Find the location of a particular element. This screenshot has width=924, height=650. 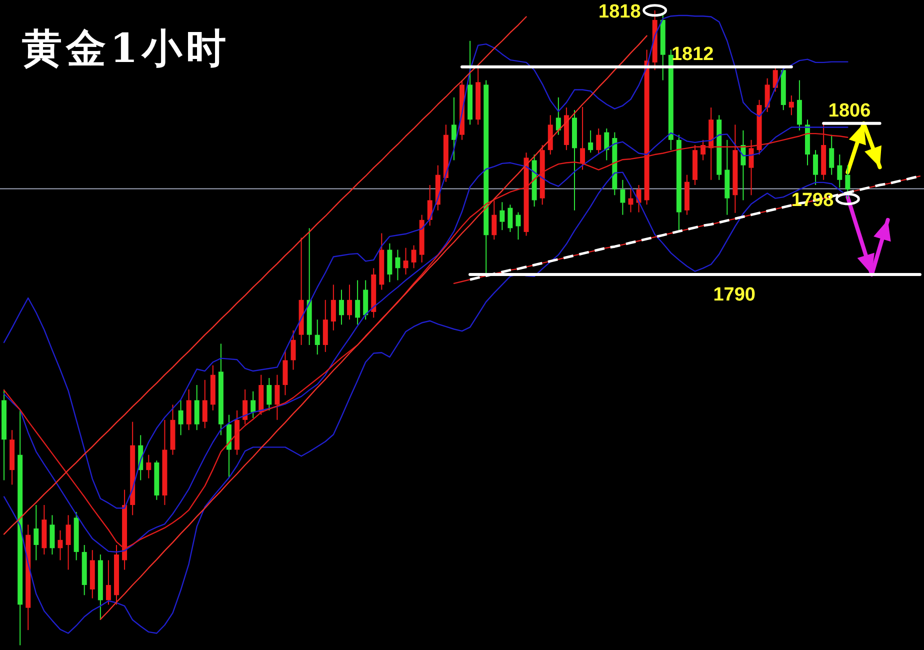

series-label: 1812 is located at coordinates (692, 54).